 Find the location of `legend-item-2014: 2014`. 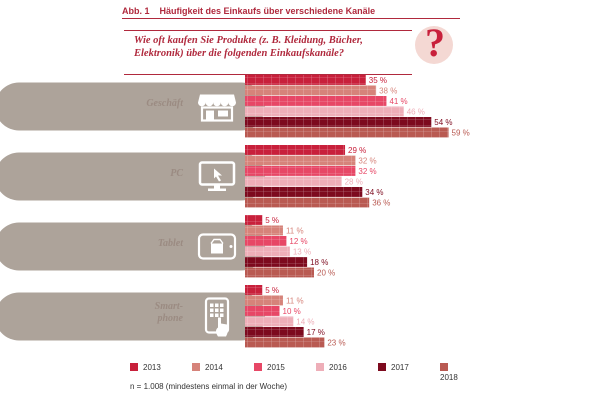

legend-item-2014: 2014 is located at coordinates (207, 368).